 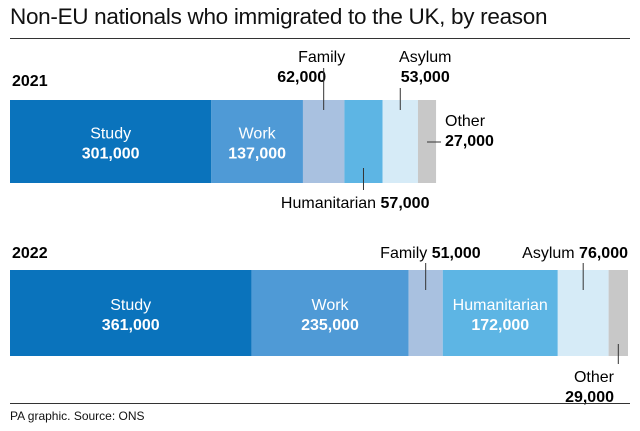 What do you see at coordinates (618, 313) in the screenshot?
I see `bar-other-2022` at bounding box center [618, 313].